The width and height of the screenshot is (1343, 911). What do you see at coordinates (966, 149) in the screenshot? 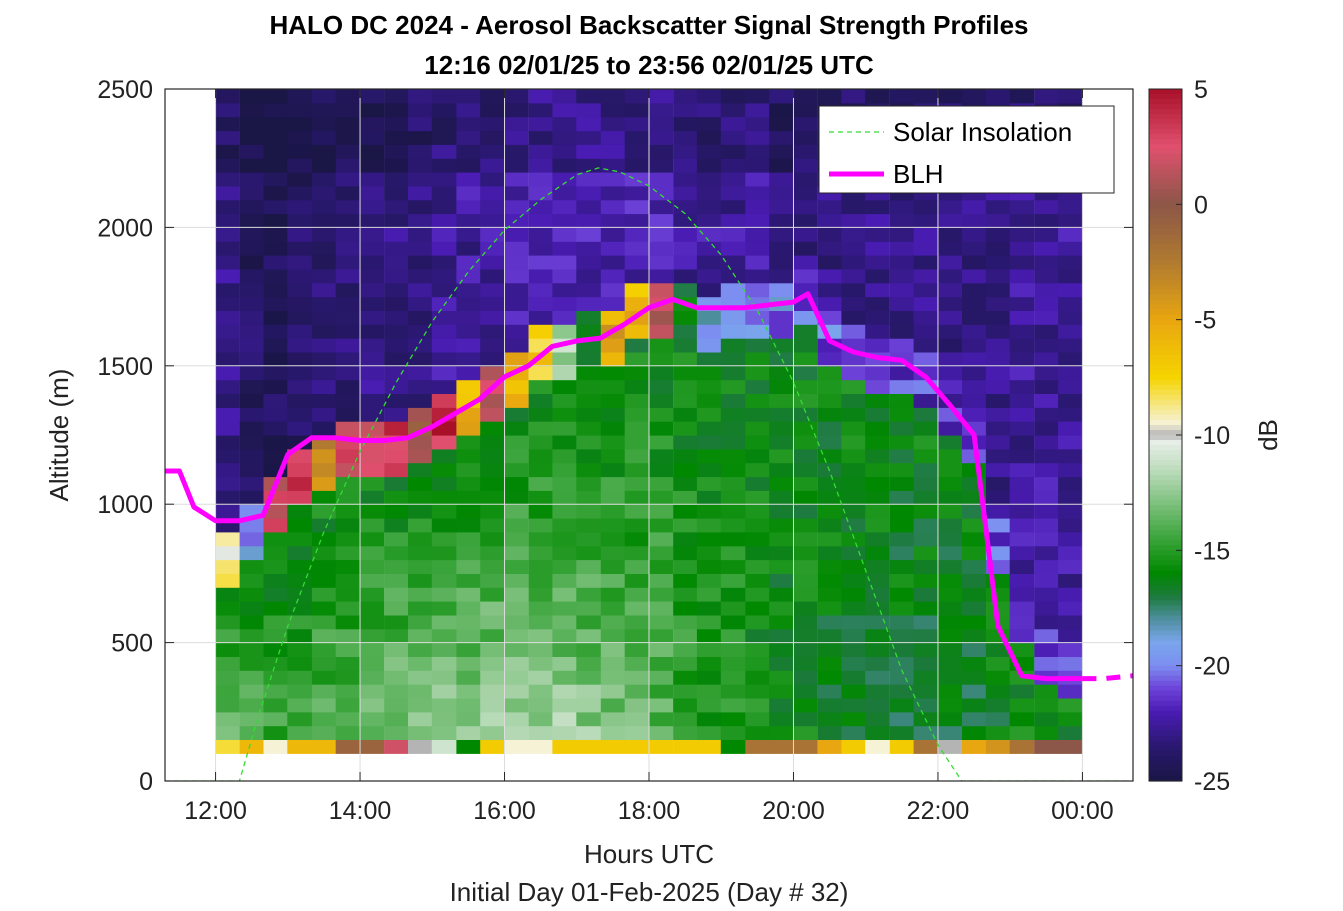
I see `legend: Solar Insolation BLH` at bounding box center [966, 149].